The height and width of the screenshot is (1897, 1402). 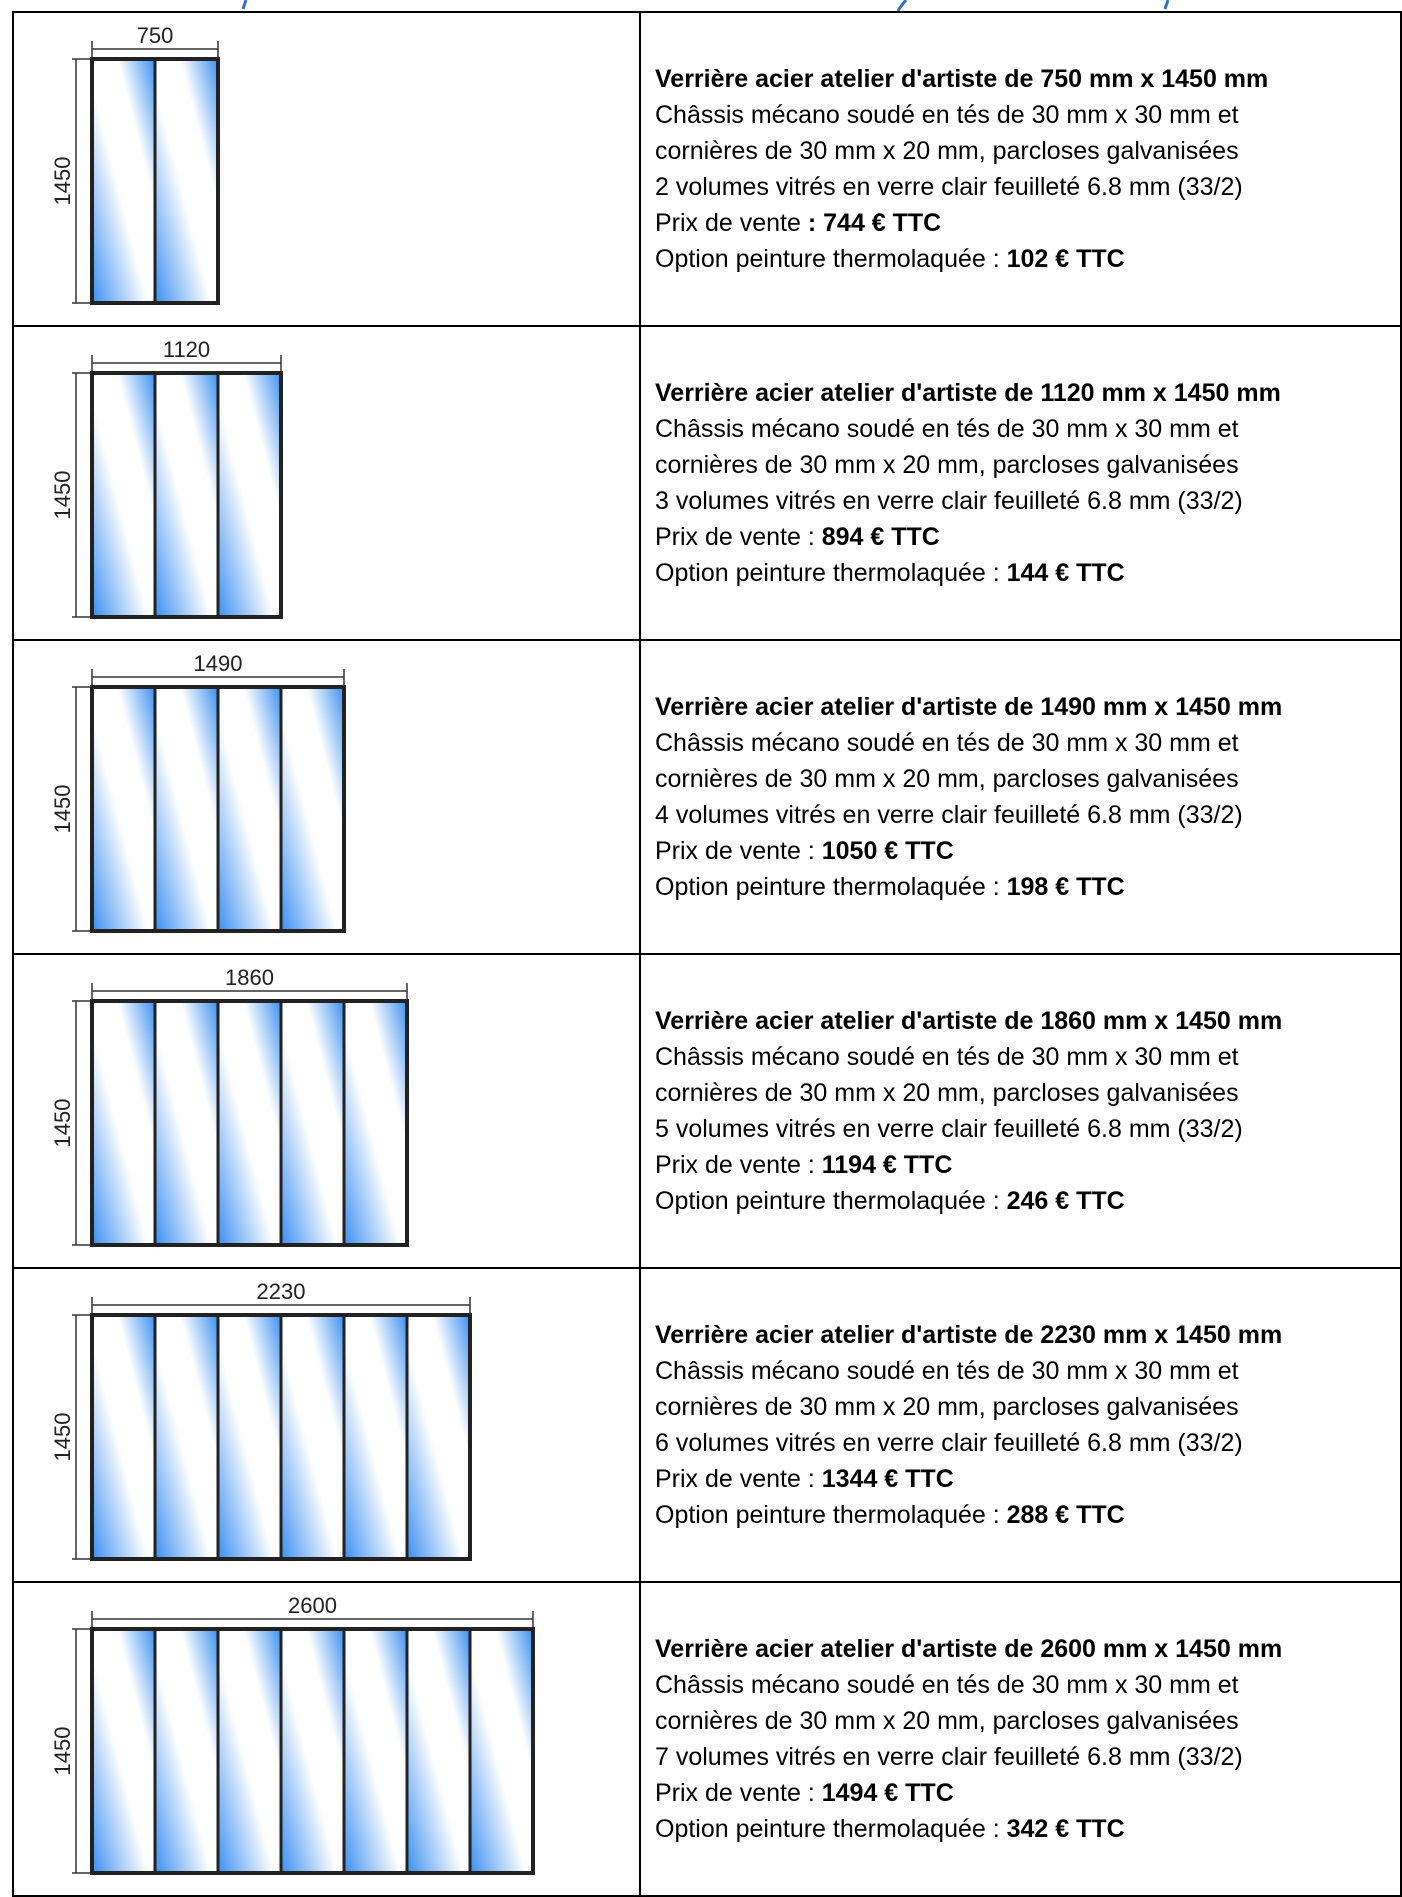 I want to click on window-drawing: 2600 1450, so click(x=292, y=1734).